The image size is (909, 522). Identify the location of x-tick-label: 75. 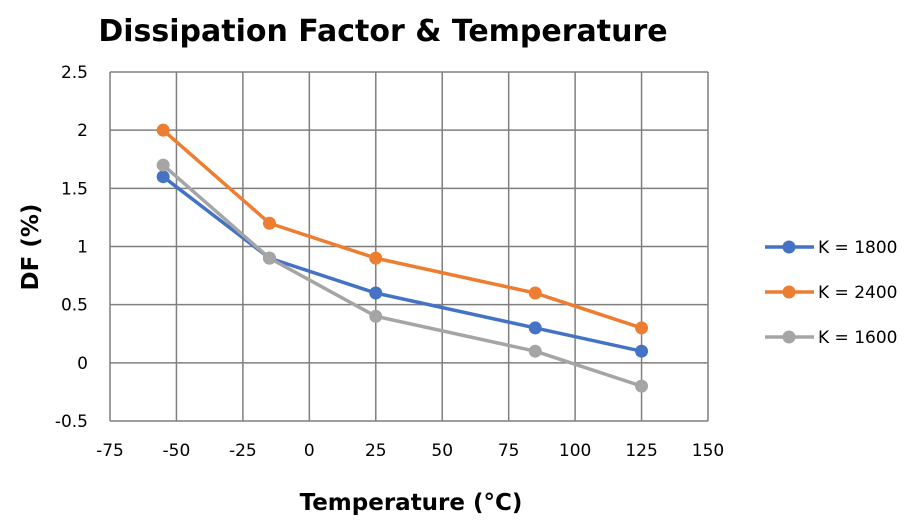
(509, 451).